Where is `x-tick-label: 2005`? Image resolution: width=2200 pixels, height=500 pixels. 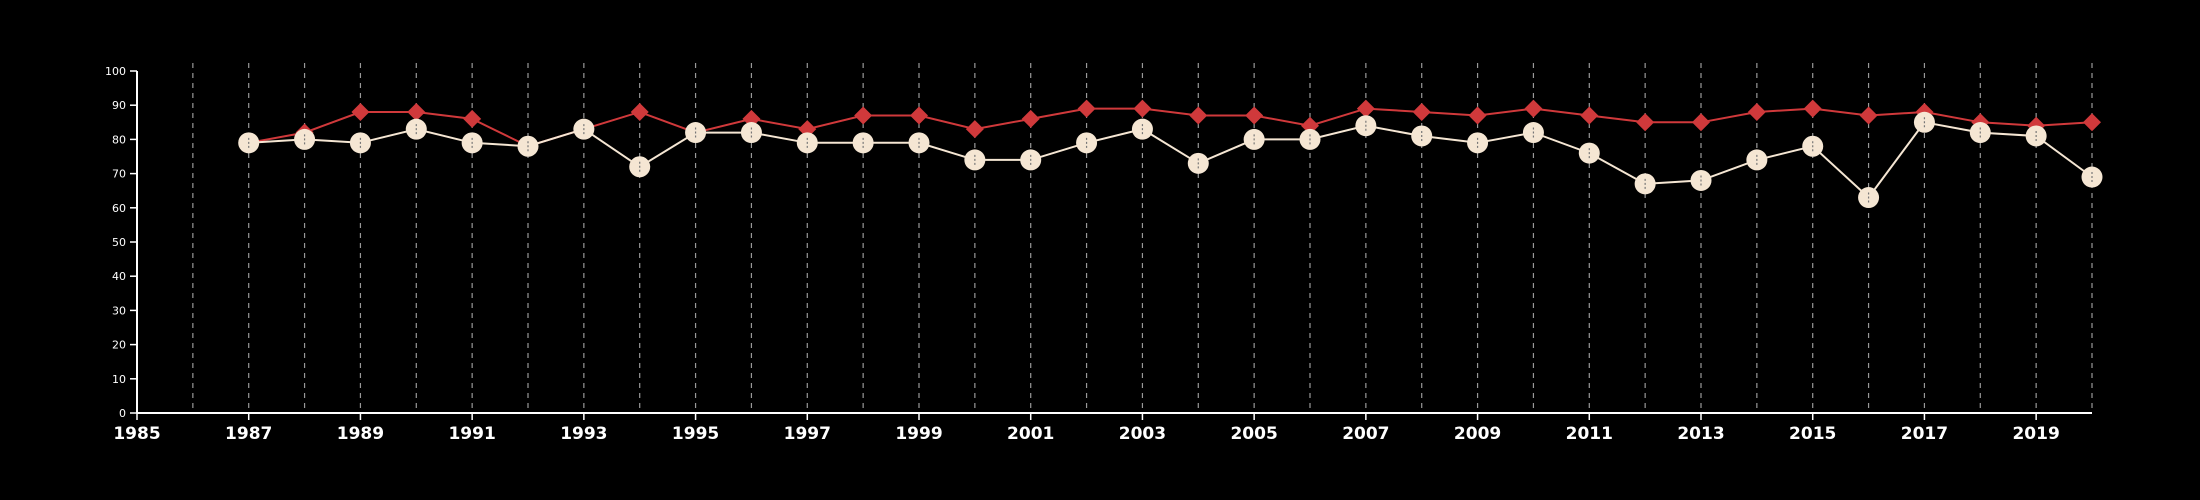 x-tick-label: 2005 is located at coordinates (1253, 434).